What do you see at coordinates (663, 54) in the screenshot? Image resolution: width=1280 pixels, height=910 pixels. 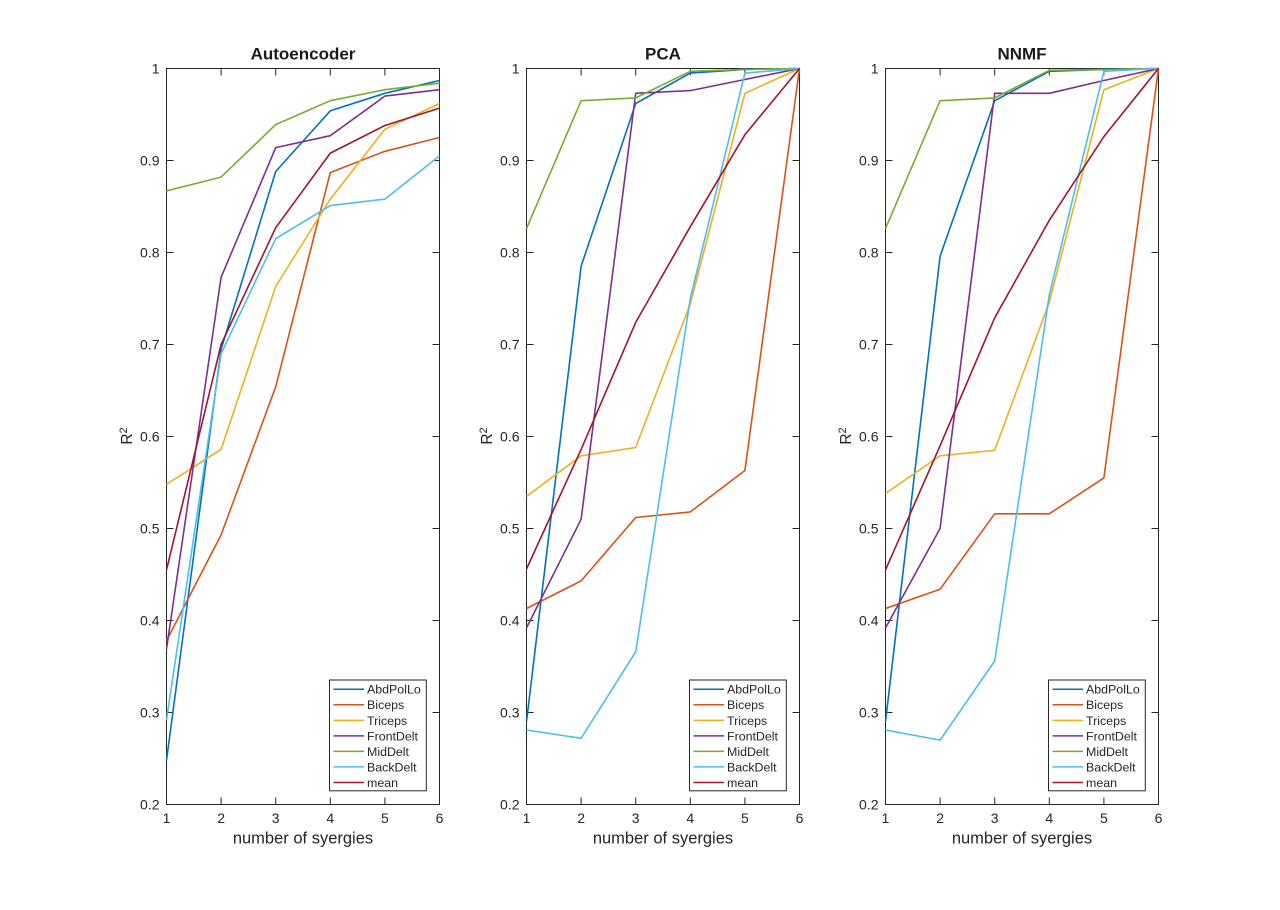 I see `svg-text: PCA` at bounding box center [663, 54].